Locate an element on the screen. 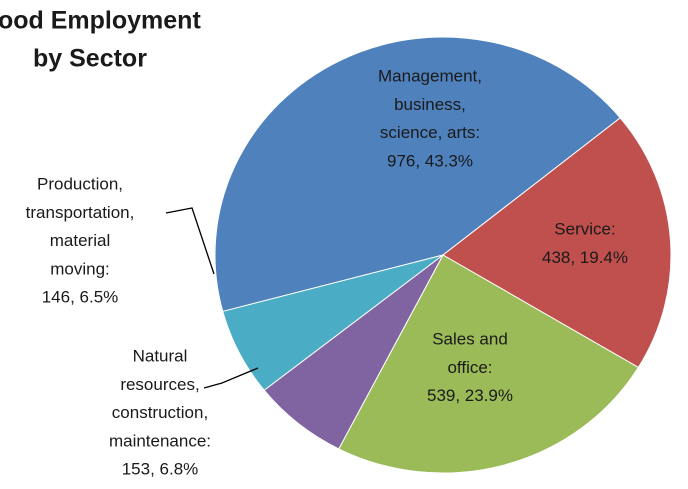 This screenshot has width=688, height=489. data-label: 438, 19.4% is located at coordinates (585, 257).